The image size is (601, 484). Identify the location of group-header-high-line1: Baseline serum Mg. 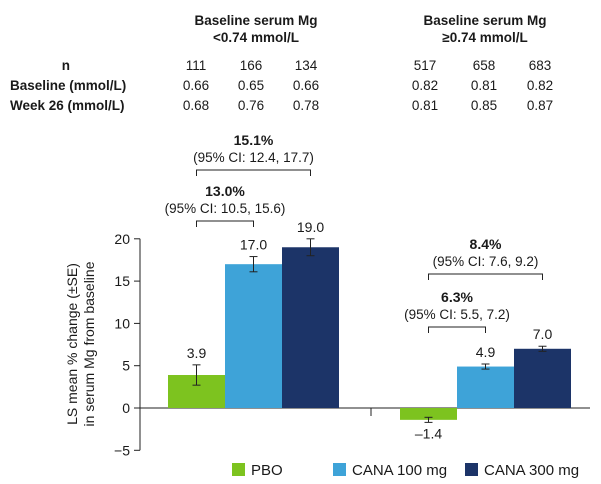
(484, 20).